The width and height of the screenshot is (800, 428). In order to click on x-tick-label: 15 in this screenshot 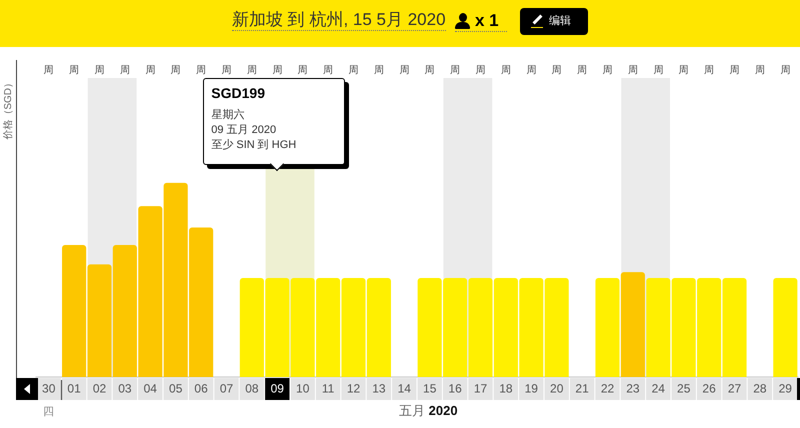, I will do `click(430, 389)`.